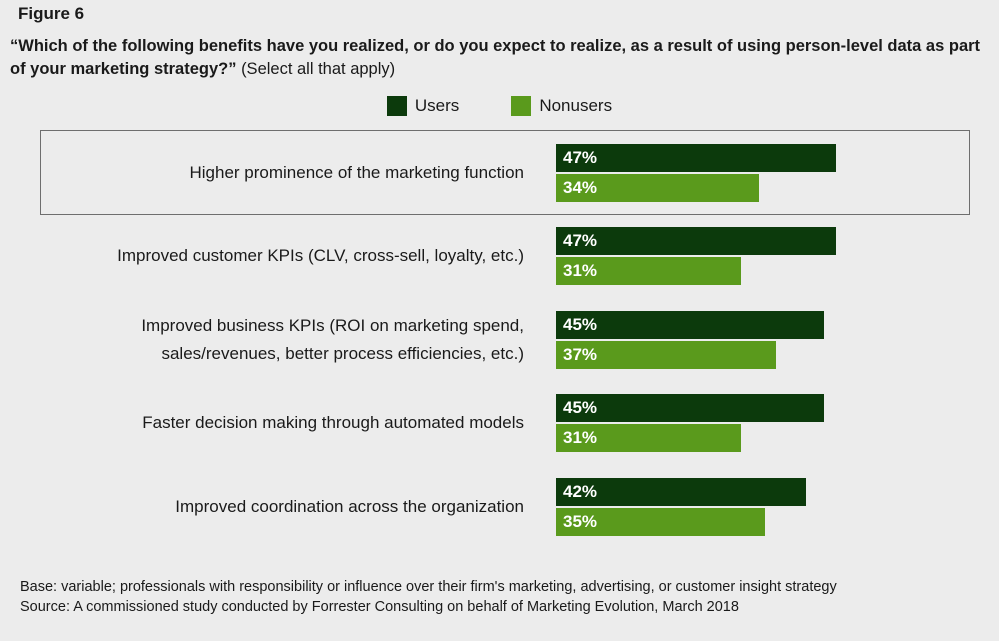 Image resolution: width=999 pixels, height=641 pixels. Describe the element at coordinates (521, 106) in the screenshot. I see `legend-swatch-nonusers` at that location.